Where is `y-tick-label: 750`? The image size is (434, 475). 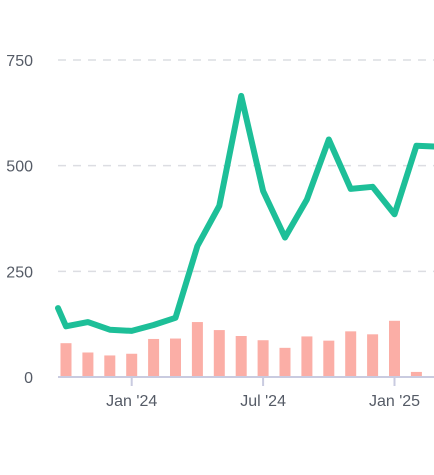 y-tick-label: 750 is located at coordinates (19, 61).